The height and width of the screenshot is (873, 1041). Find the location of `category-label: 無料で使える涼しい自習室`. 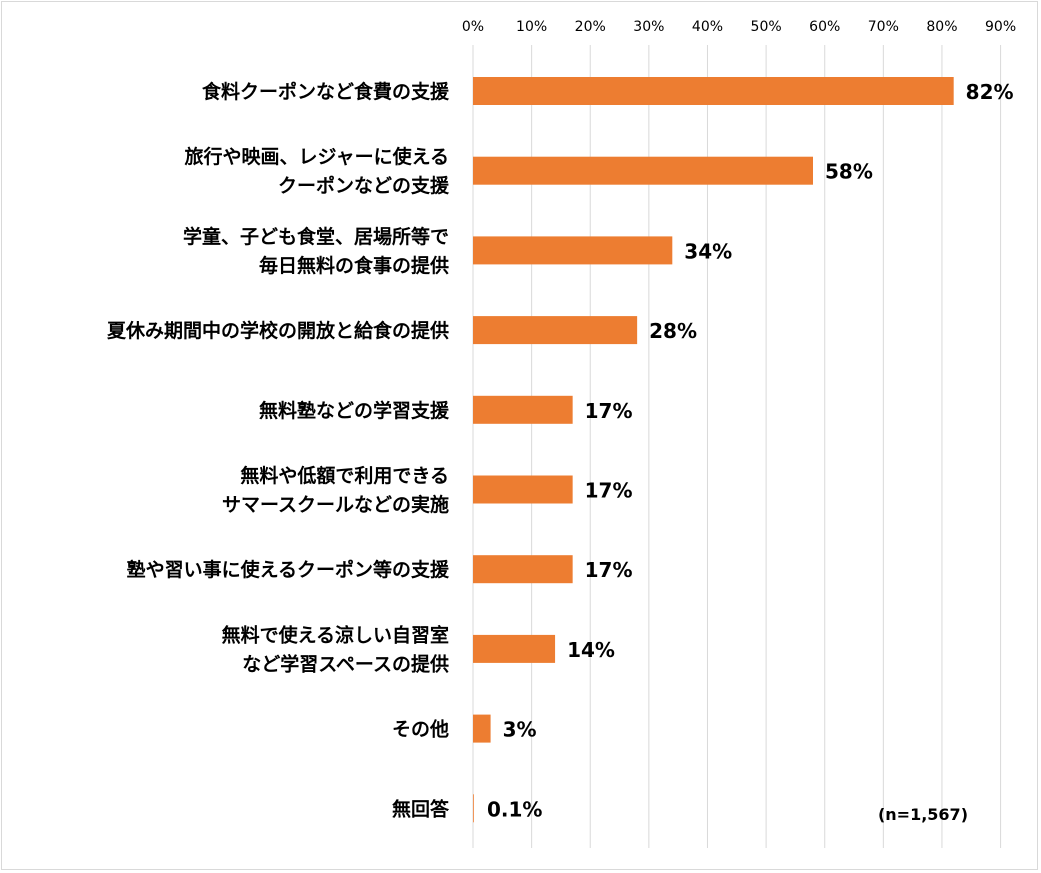

category-label: 無料で使える涼しい自習室 is located at coordinates (335, 634).